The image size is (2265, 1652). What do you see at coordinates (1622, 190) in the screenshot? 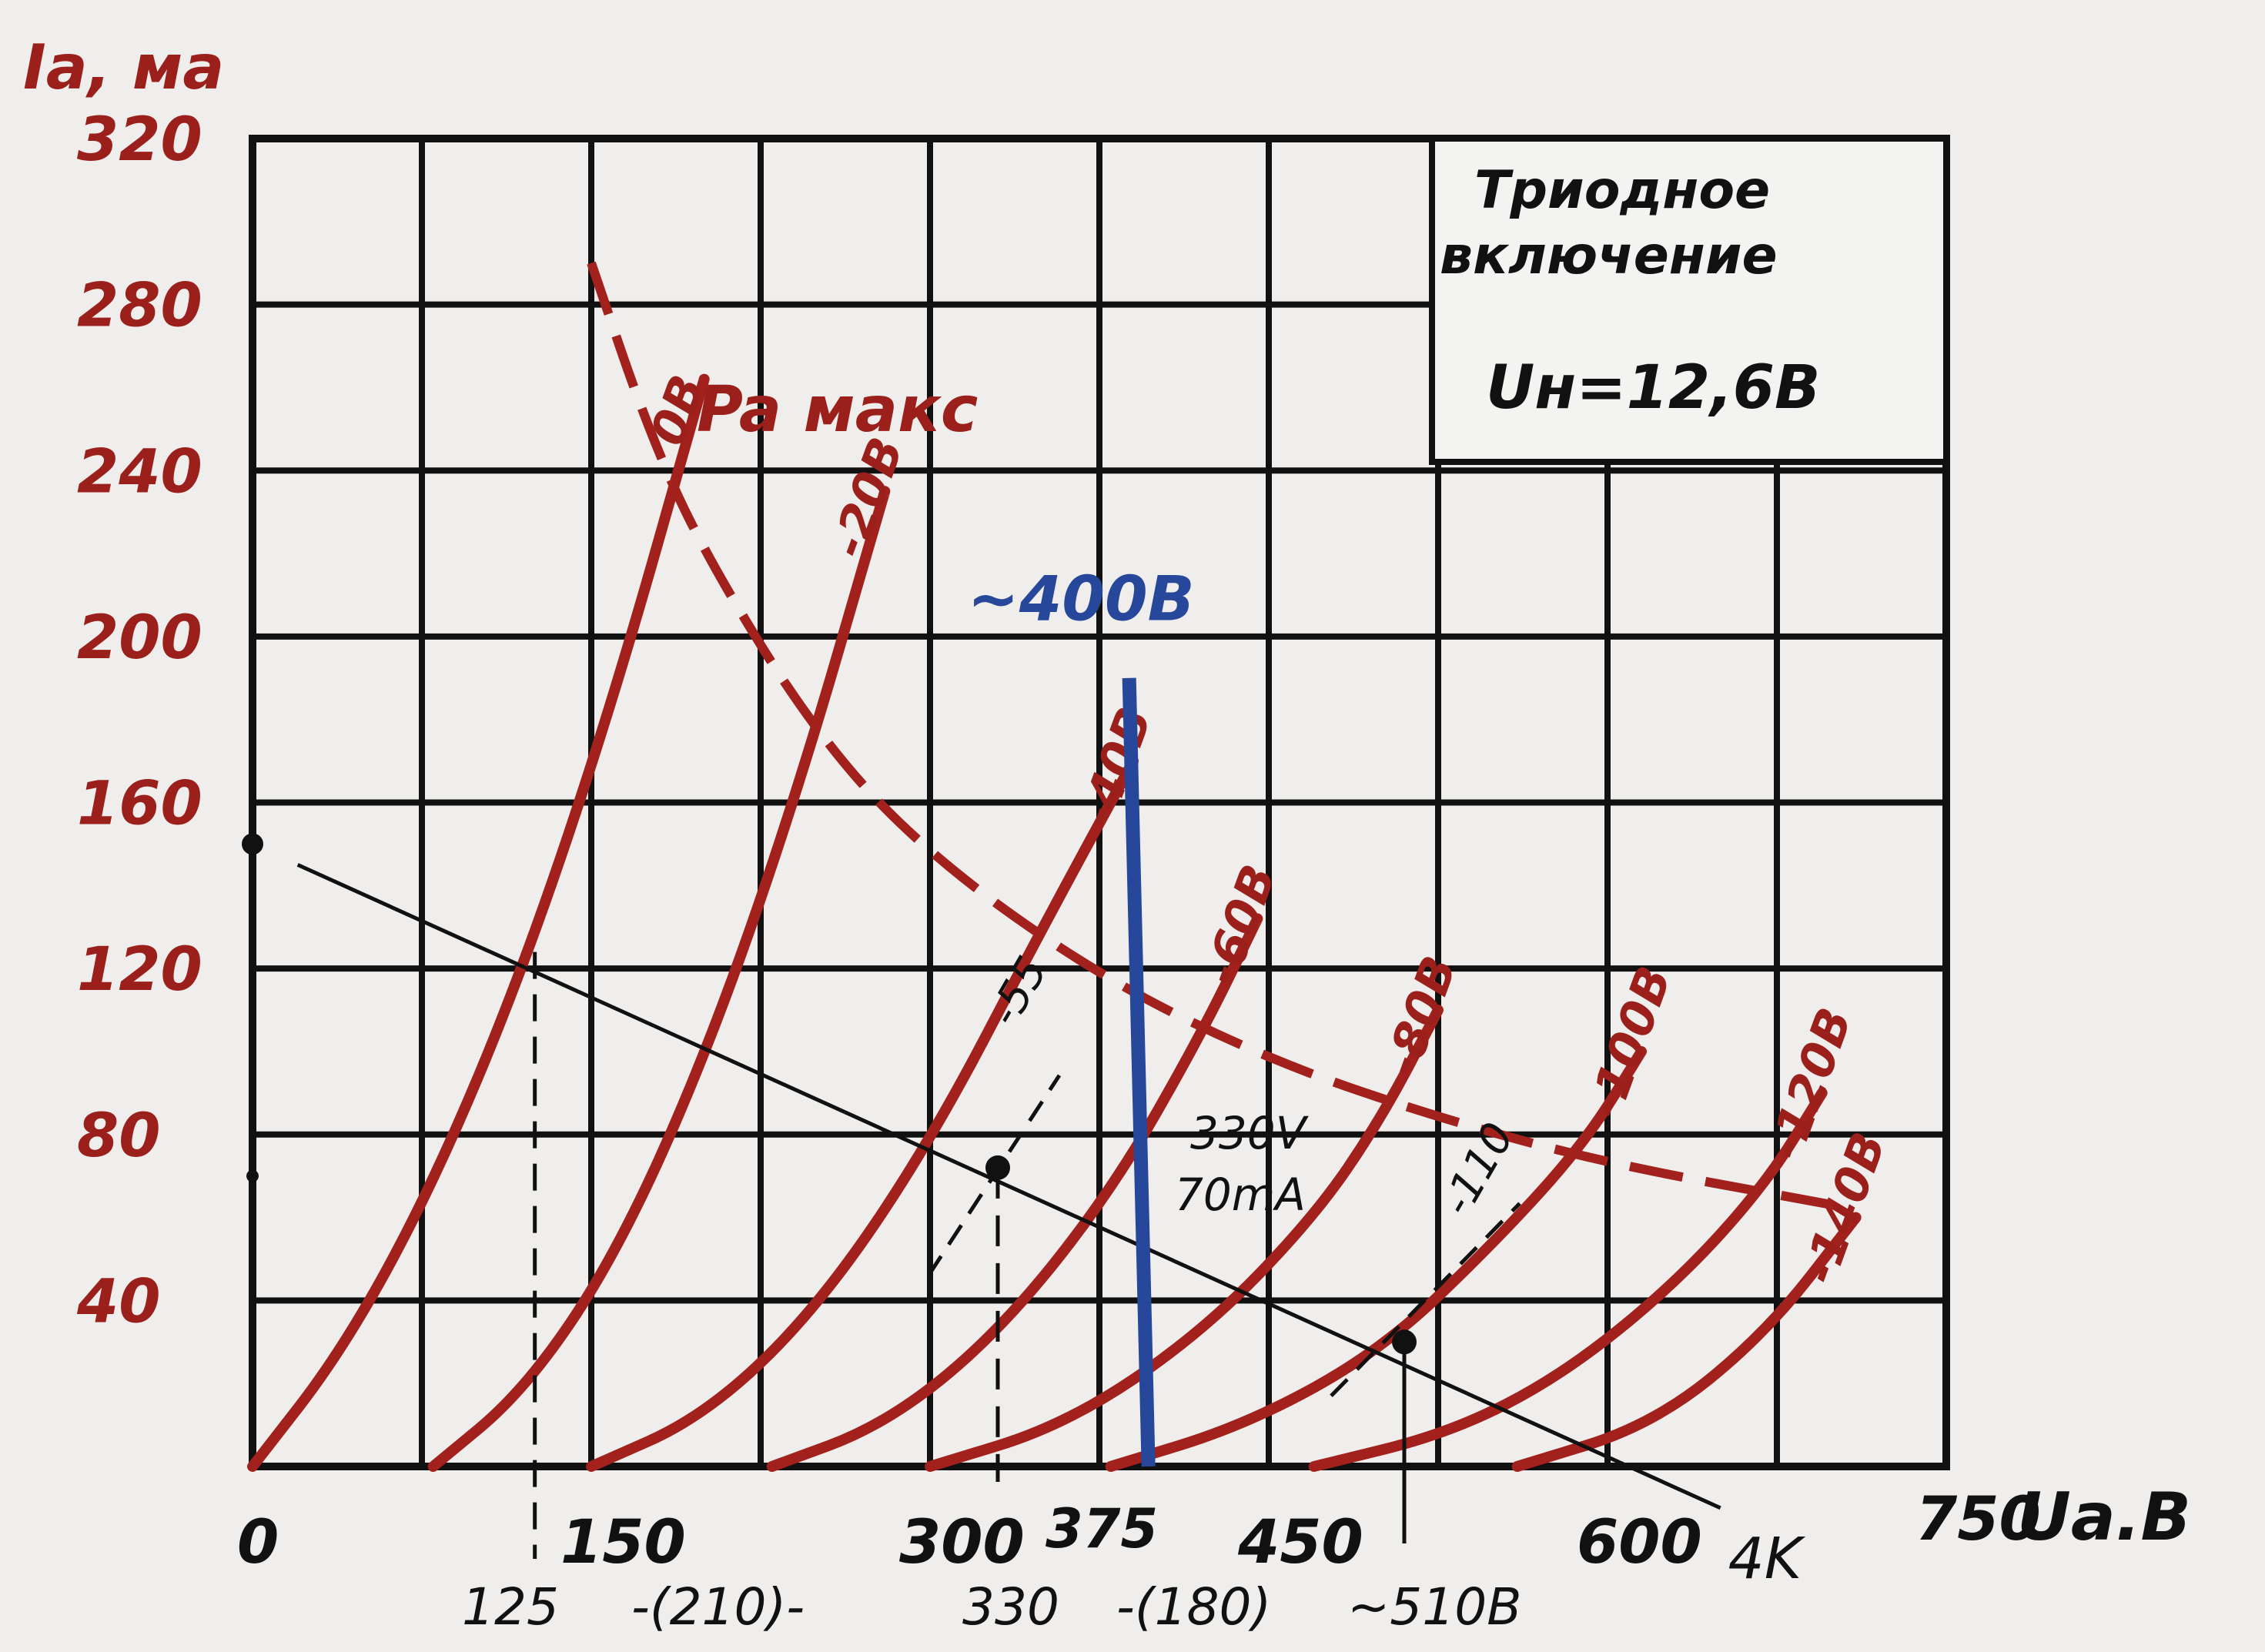
I see `condition-box-title-line1: Триодное` at bounding box center [1622, 190].